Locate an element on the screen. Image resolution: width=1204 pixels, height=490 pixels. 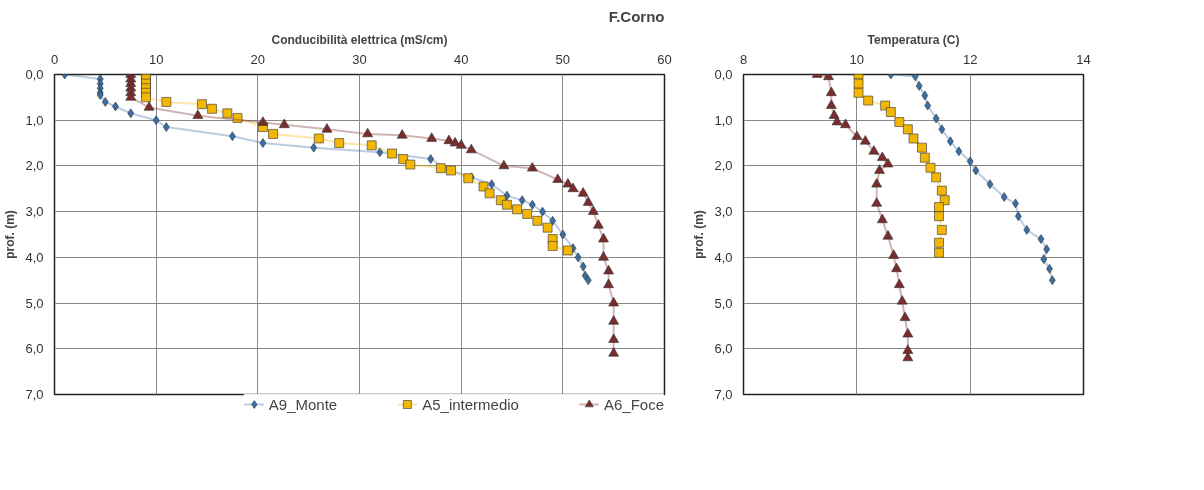
x-tick-label: 14 is located at coordinates (1083, 59).